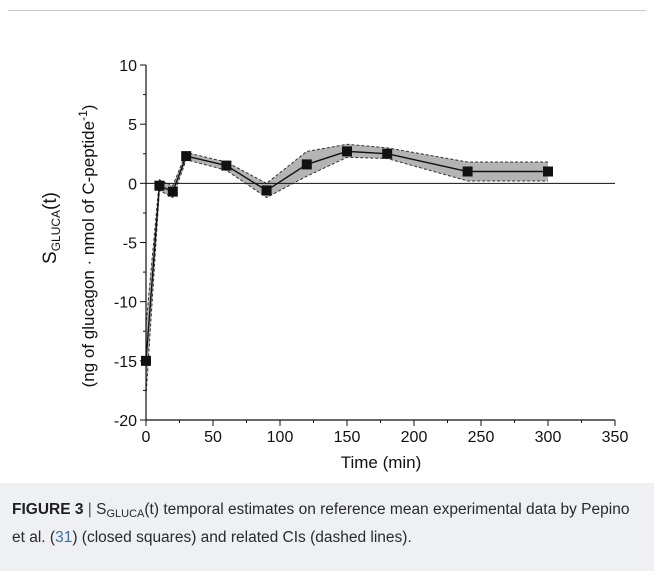 Image resolution: width=654 pixels, height=571 pixels. What do you see at coordinates (87, 246) in the screenshot?
I see `y-axis-units-label: (ng of glucagon · nmol of C-peptide-1)` at bounding box center [87, 246].